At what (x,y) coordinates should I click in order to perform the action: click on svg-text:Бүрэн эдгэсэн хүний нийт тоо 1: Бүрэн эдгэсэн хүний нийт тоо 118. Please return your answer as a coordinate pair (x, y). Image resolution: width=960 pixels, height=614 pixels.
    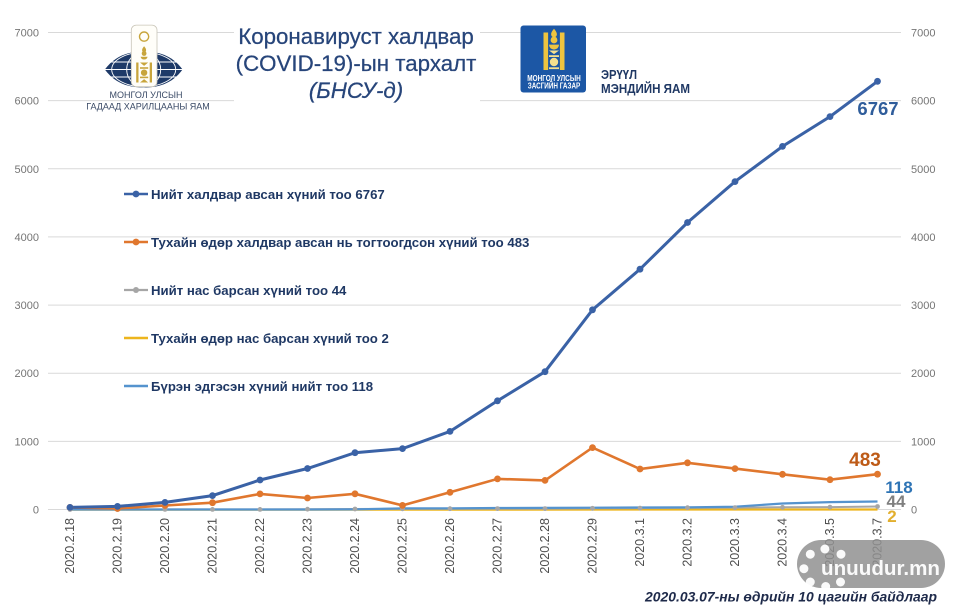
    Looking at the image, I should click on (262, 386).